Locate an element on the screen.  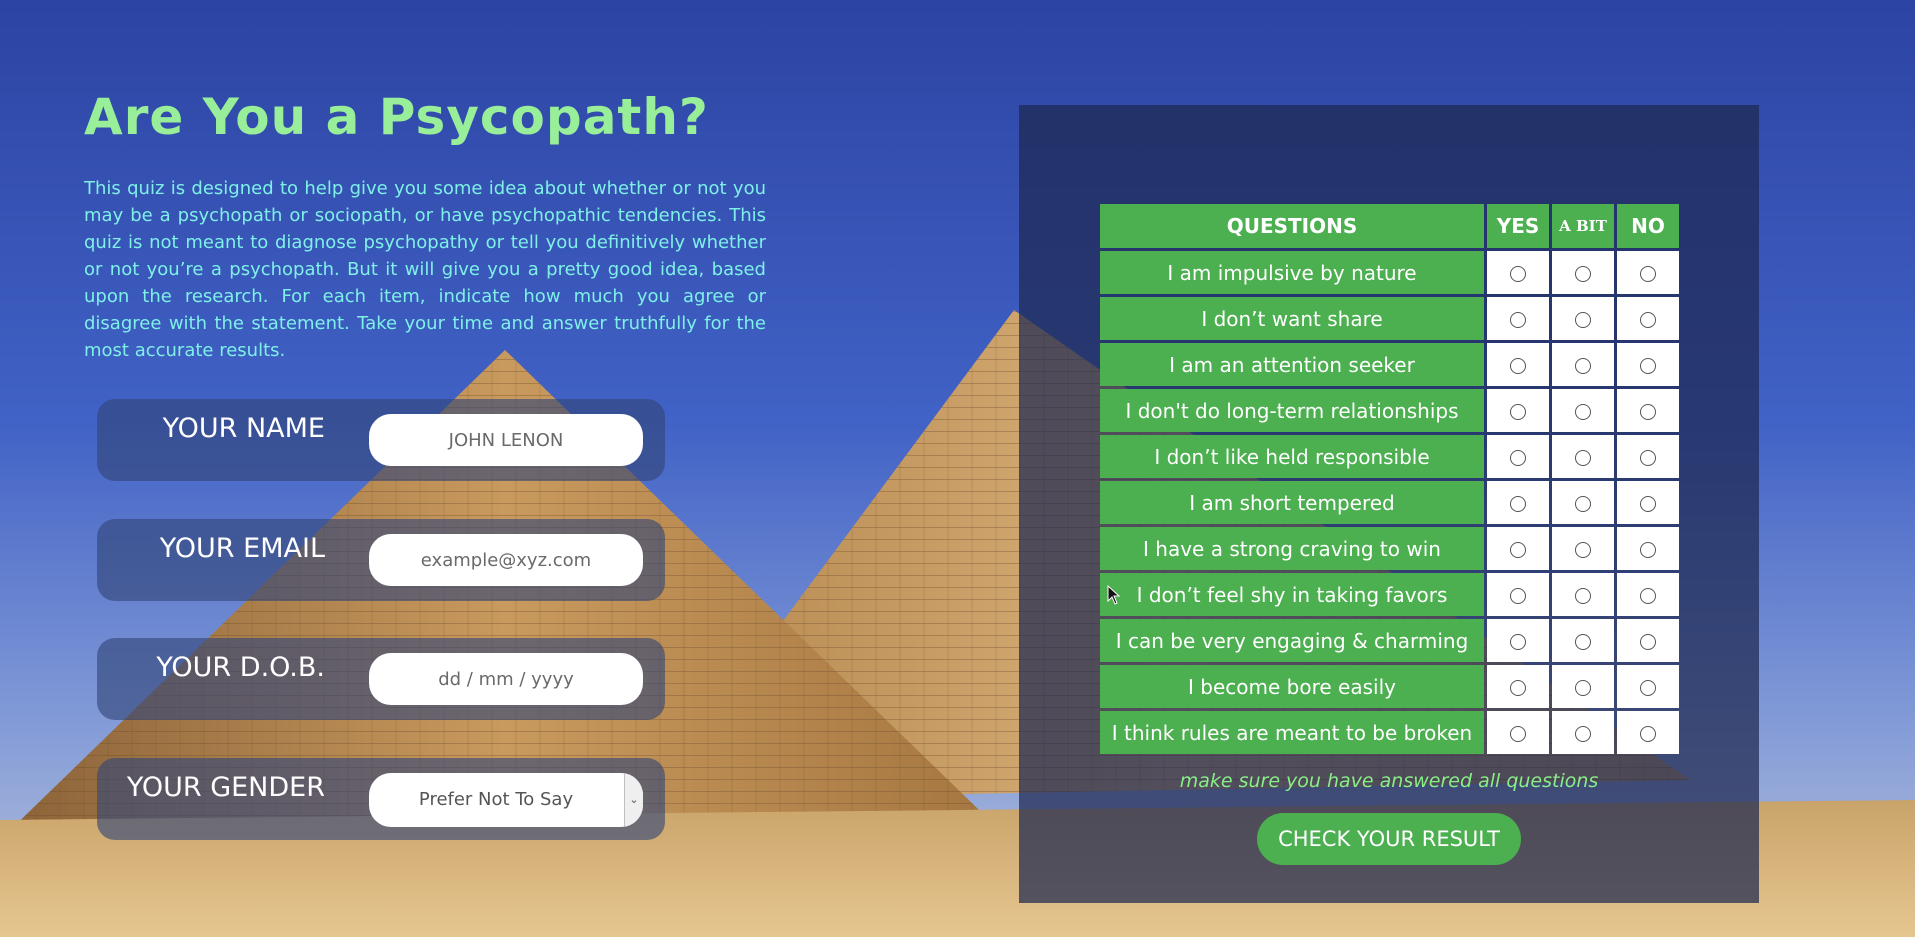
question-text: I have a strong craving to win is located at coordinates (1292, 548).